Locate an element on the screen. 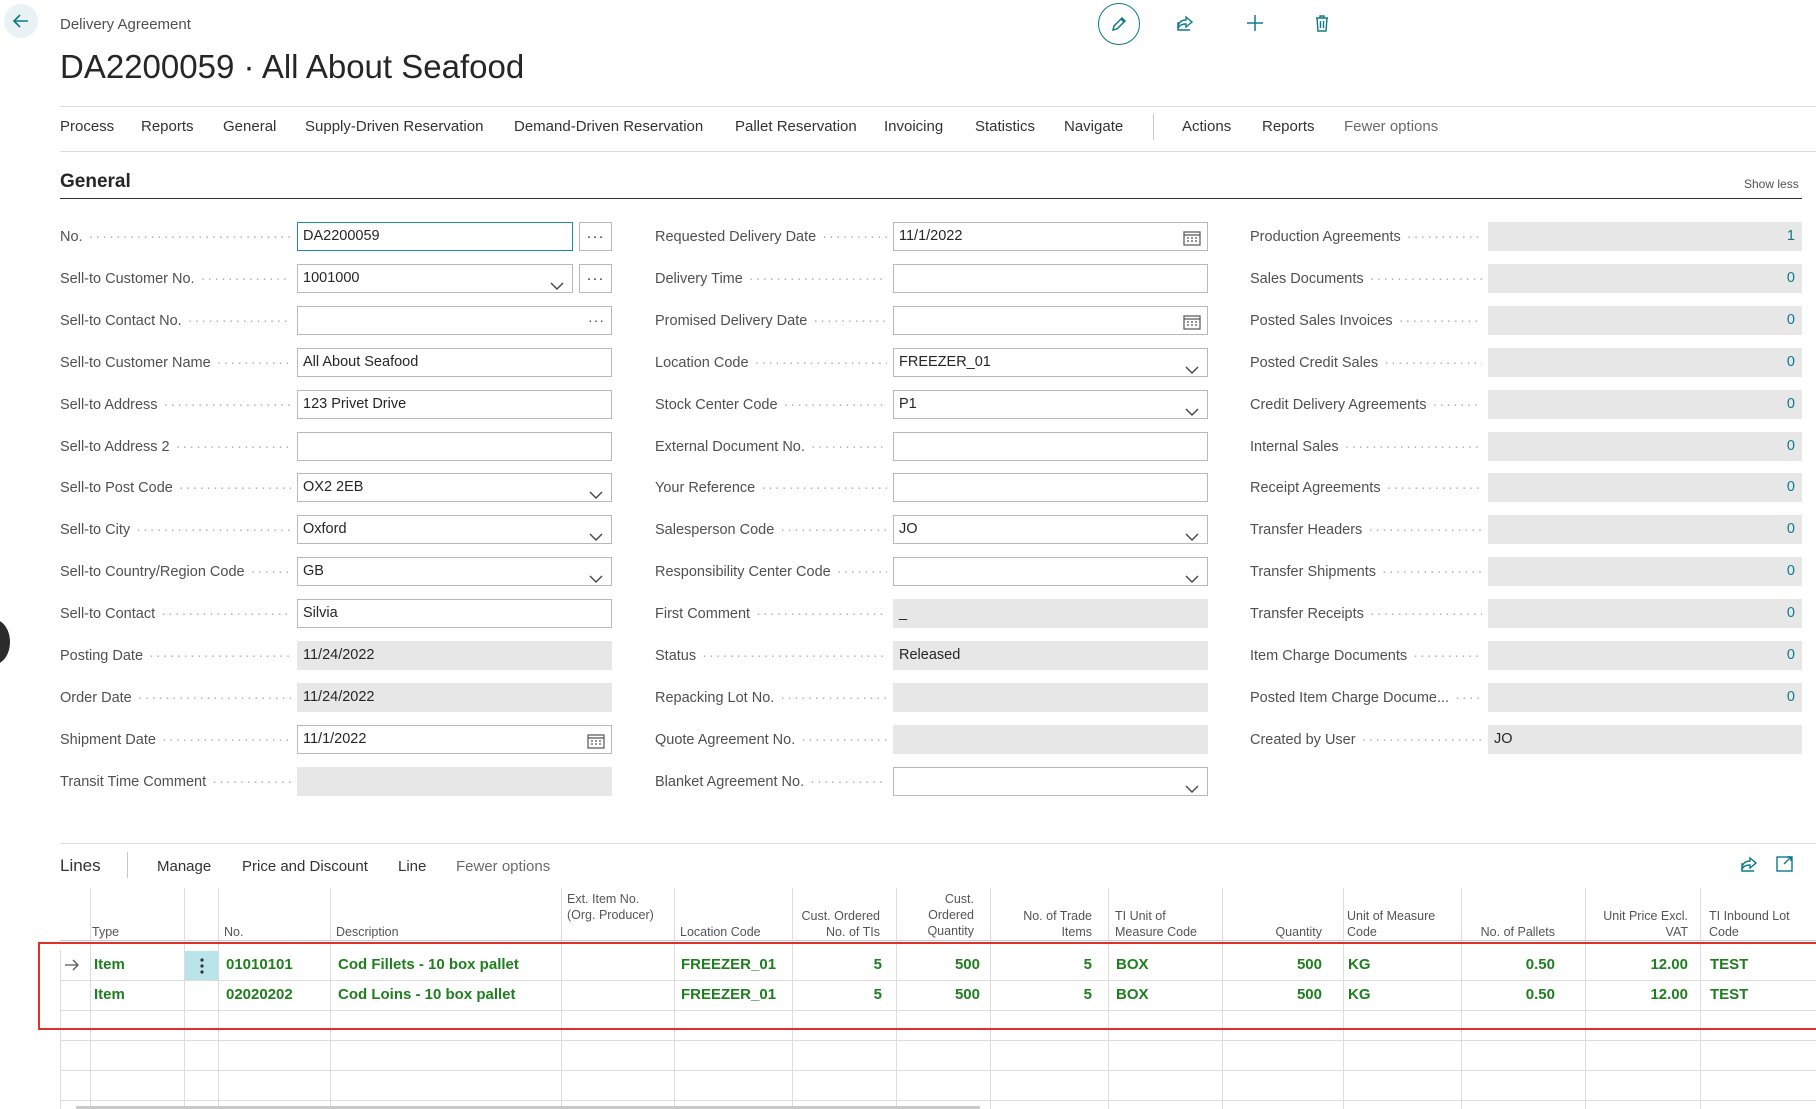 The height and width of the screenshot is (1109, 1816). delivery-time-field is located at coordinates (1050, 278).